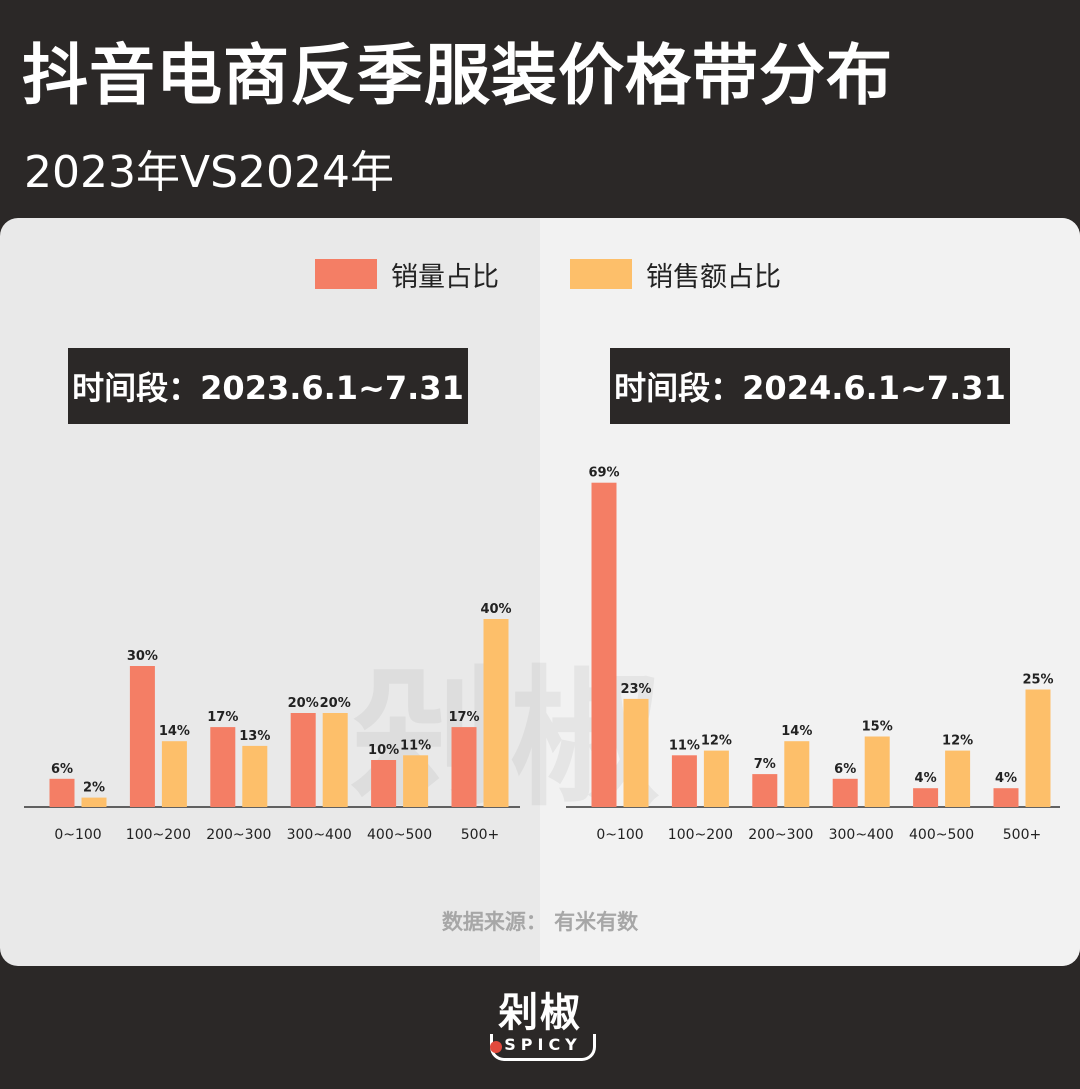 This screenshot has width=1080, height=1089. What do you see at coordinates (457, 75) in the screenshot?
I see `page-title: 抖音电商反季服装价格带分布` at bounding box center [457, 75].